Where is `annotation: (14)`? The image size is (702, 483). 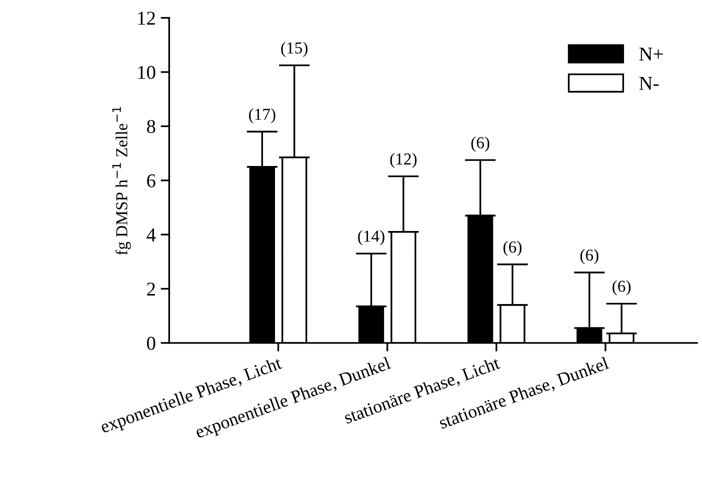 annotation: (14) is located at coordinates (371, 238).